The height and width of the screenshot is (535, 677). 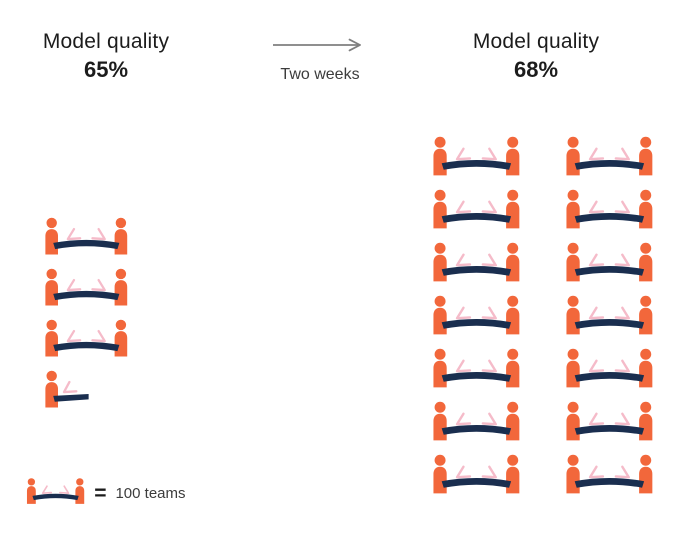 I want to click on legend-unit-label: 100 teams, so click(x=150, y=493).